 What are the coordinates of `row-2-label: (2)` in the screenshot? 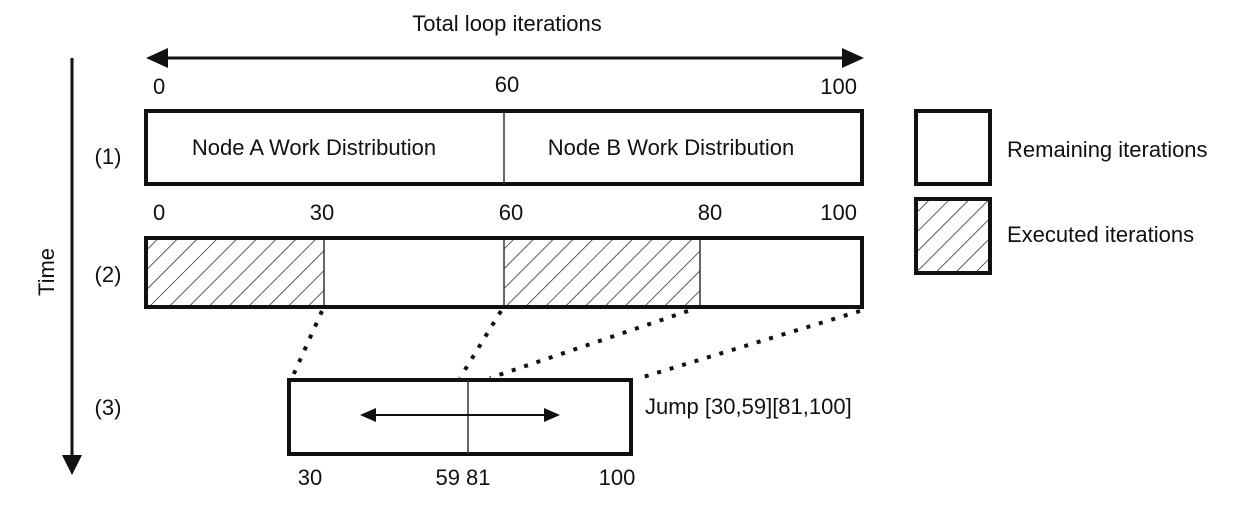 It's located at (108, 274).